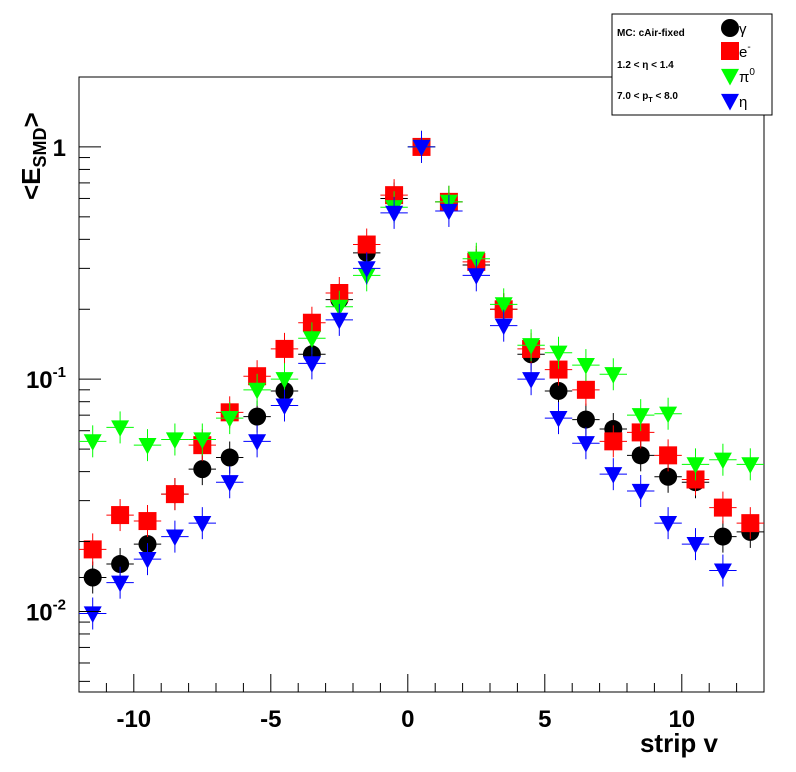 Image resolution: width=796 pixels, height=772 pixels. Describe the element at coordinates (59, 604) in the screenshot. I see `y-tick-label-exponent: -2` at that location.